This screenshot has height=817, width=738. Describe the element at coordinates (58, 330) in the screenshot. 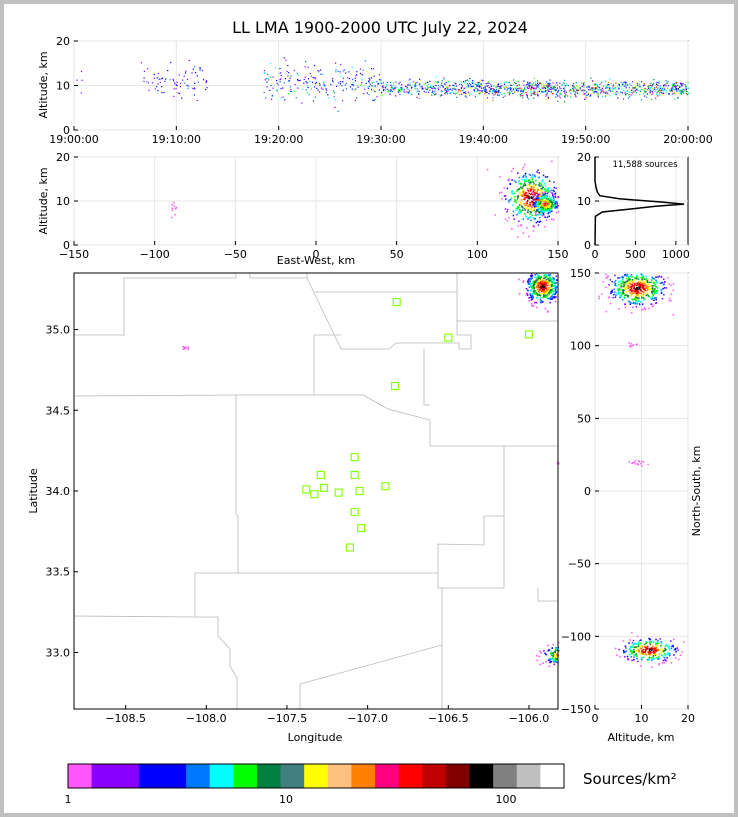

I see `plan-view-y-tick-label: 35.0` at that location.